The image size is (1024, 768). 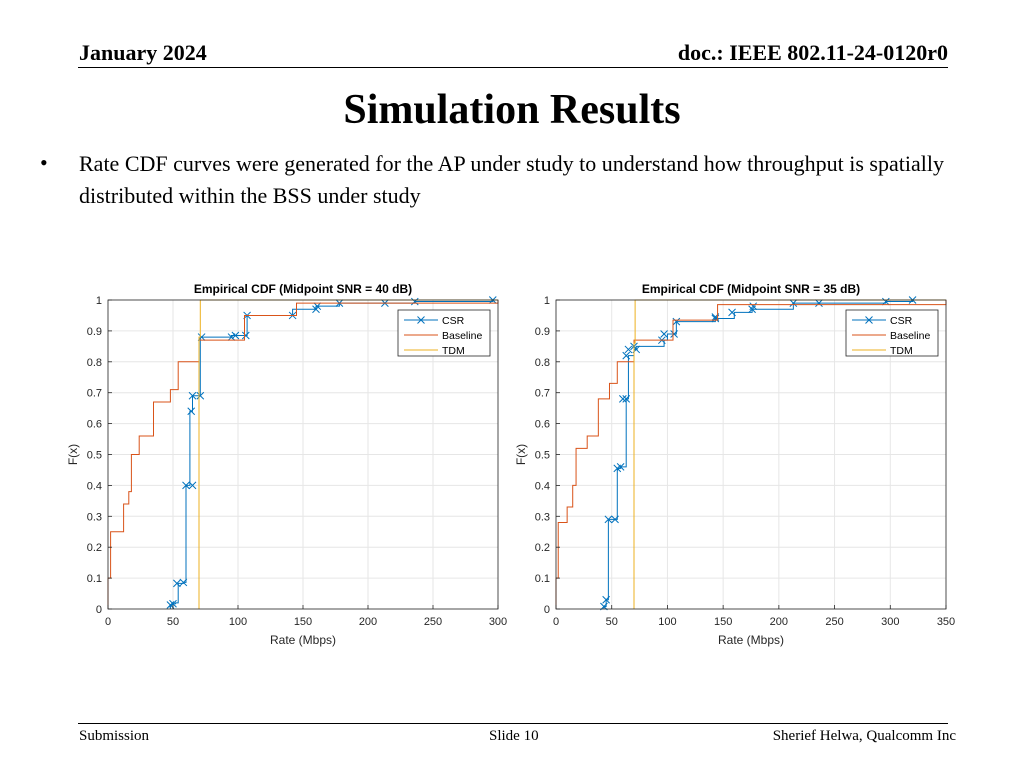 What do you see at coordinates (542, 363) in the screenshot?
I see `y-tick-label: 0.8` at bounding box center [542, 363].